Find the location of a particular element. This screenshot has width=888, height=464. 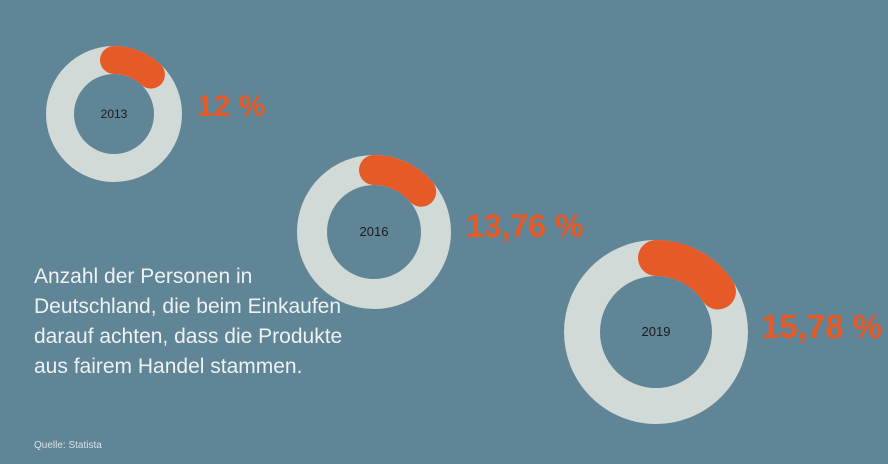

donut-2019: 2019 is located at coordinates (656, 332).